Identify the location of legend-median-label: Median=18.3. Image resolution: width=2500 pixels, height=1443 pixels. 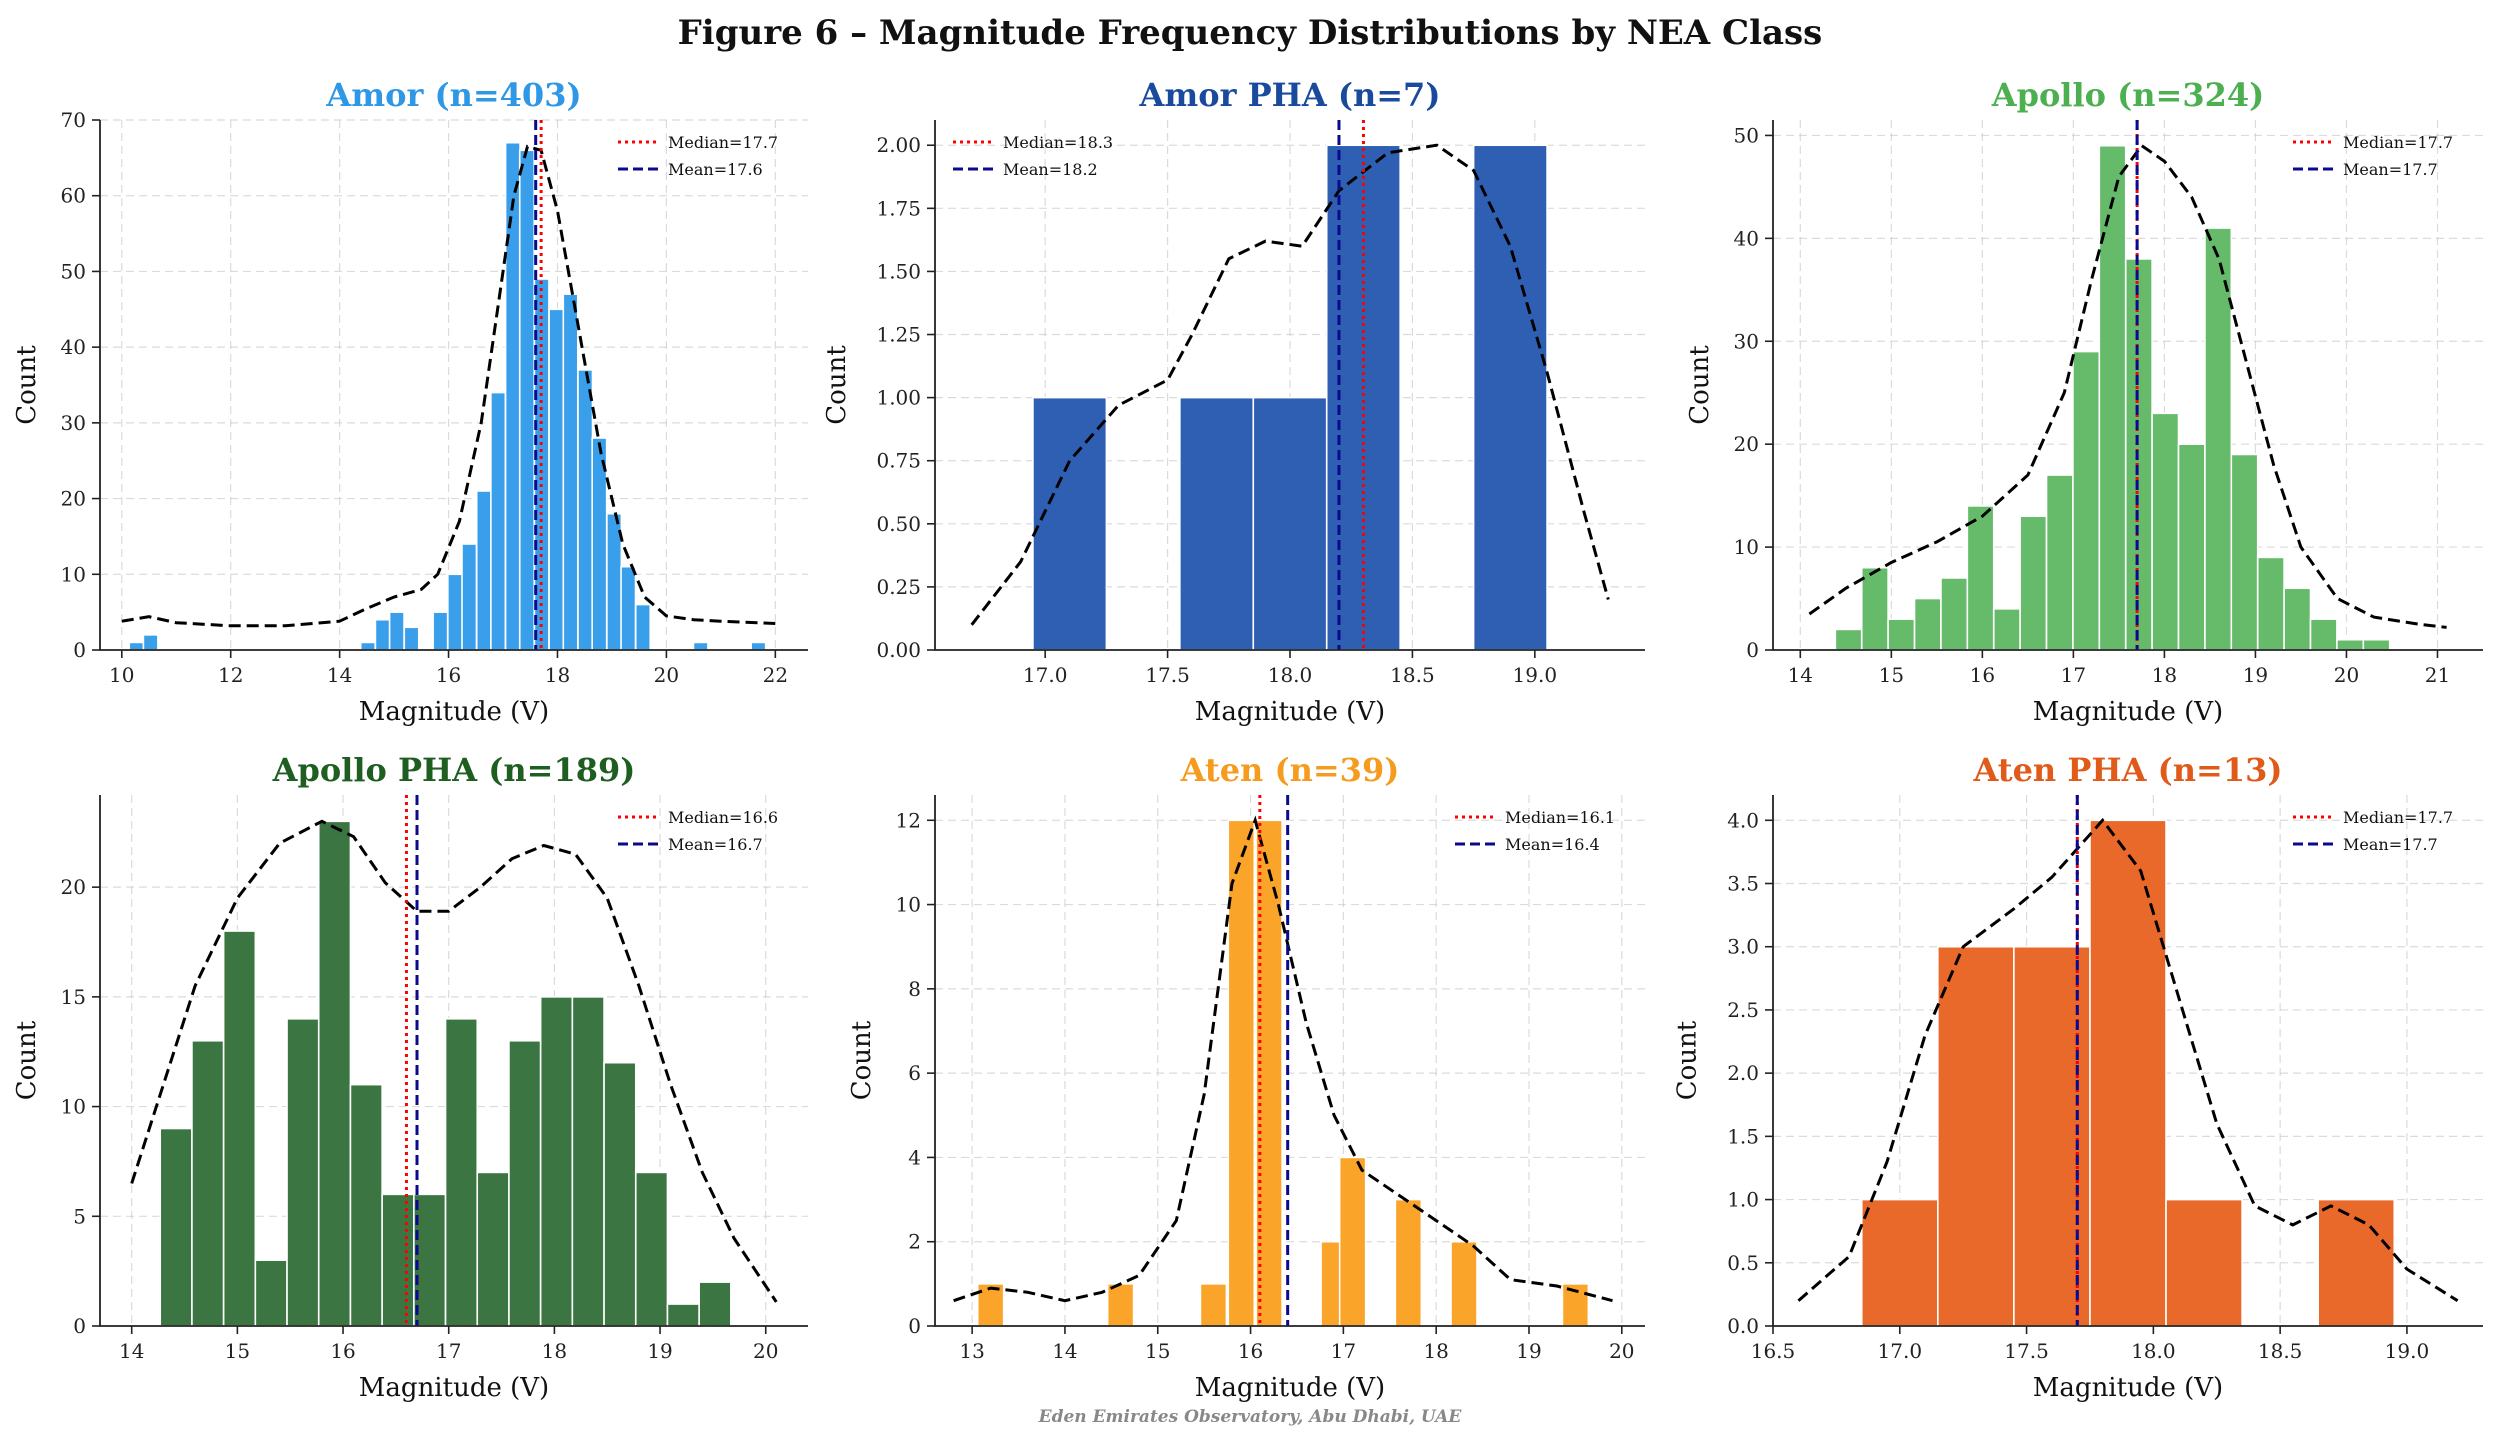
(1058, 142).